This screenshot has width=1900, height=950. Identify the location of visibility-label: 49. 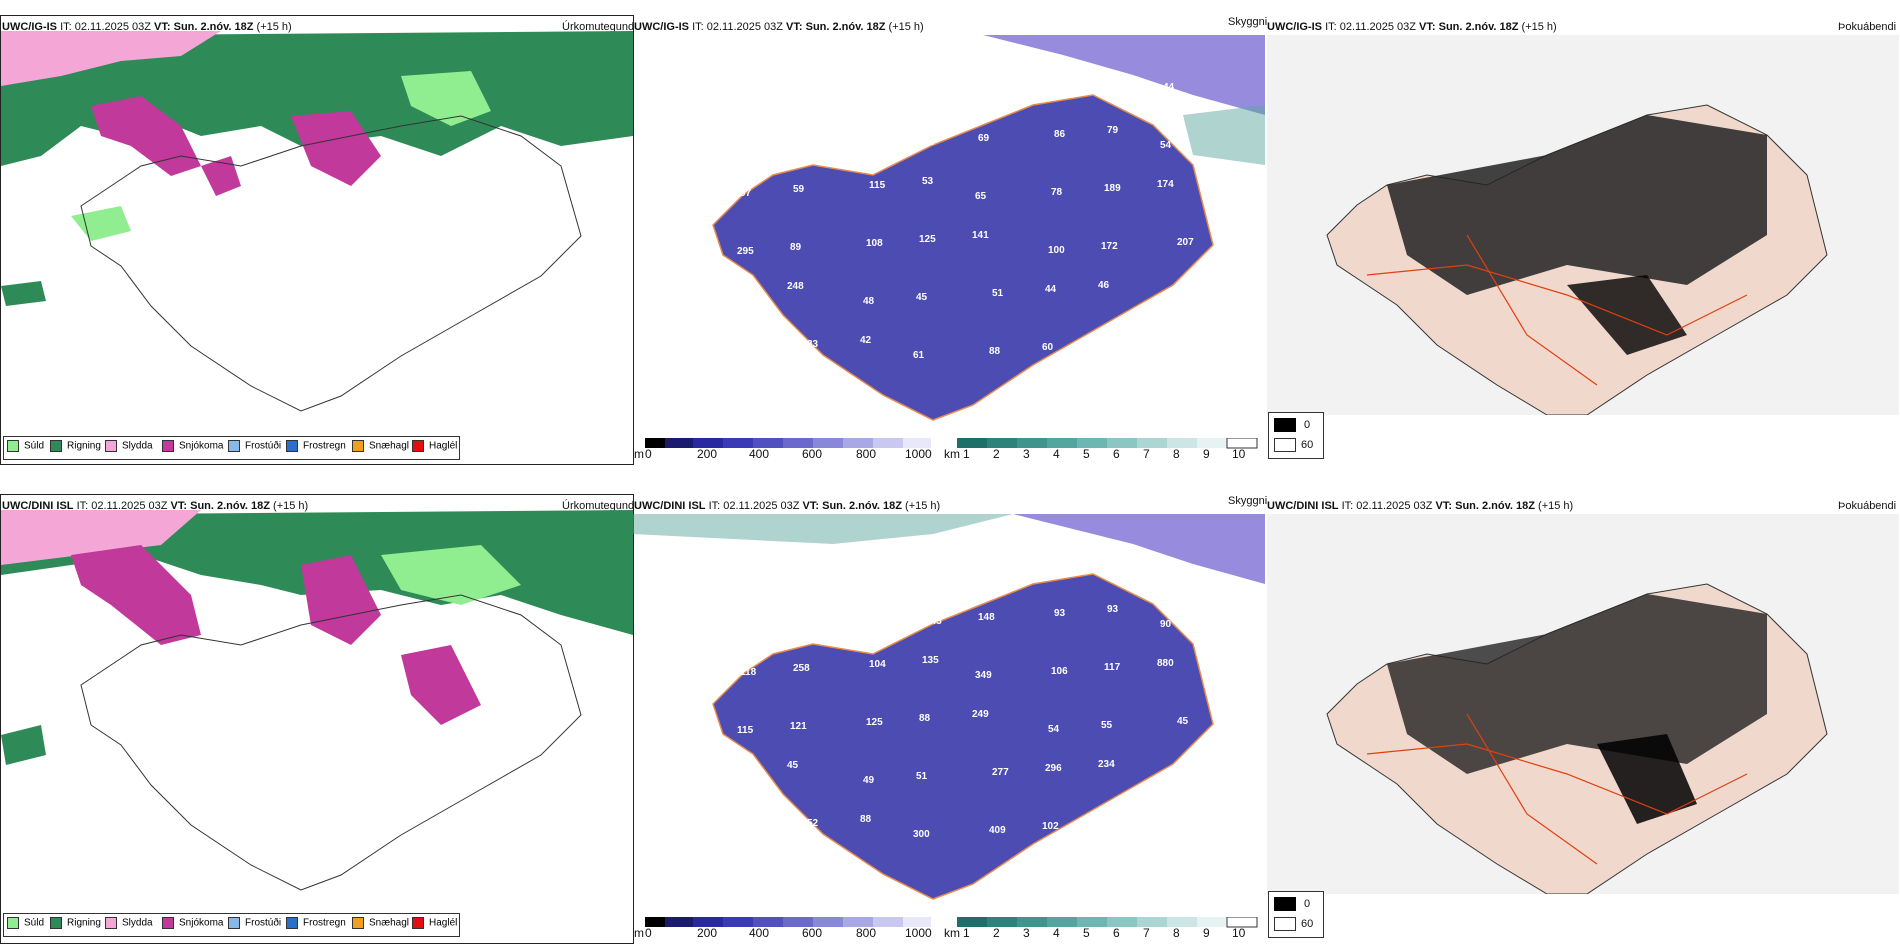
(737, 348).